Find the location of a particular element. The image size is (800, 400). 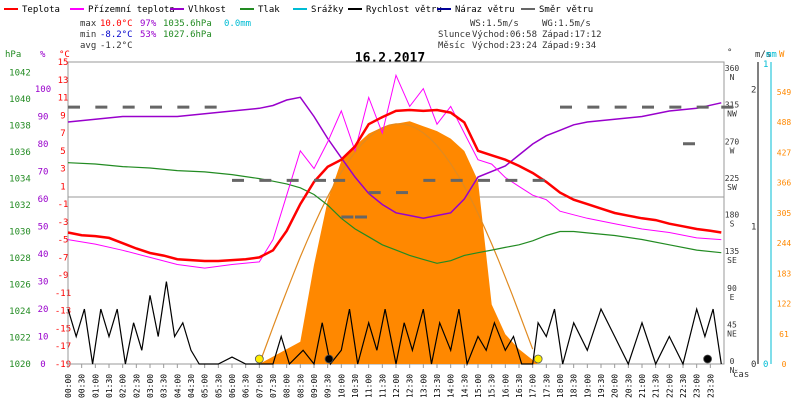

deg-tick-label: 90 is located at coordinates (732, 288).